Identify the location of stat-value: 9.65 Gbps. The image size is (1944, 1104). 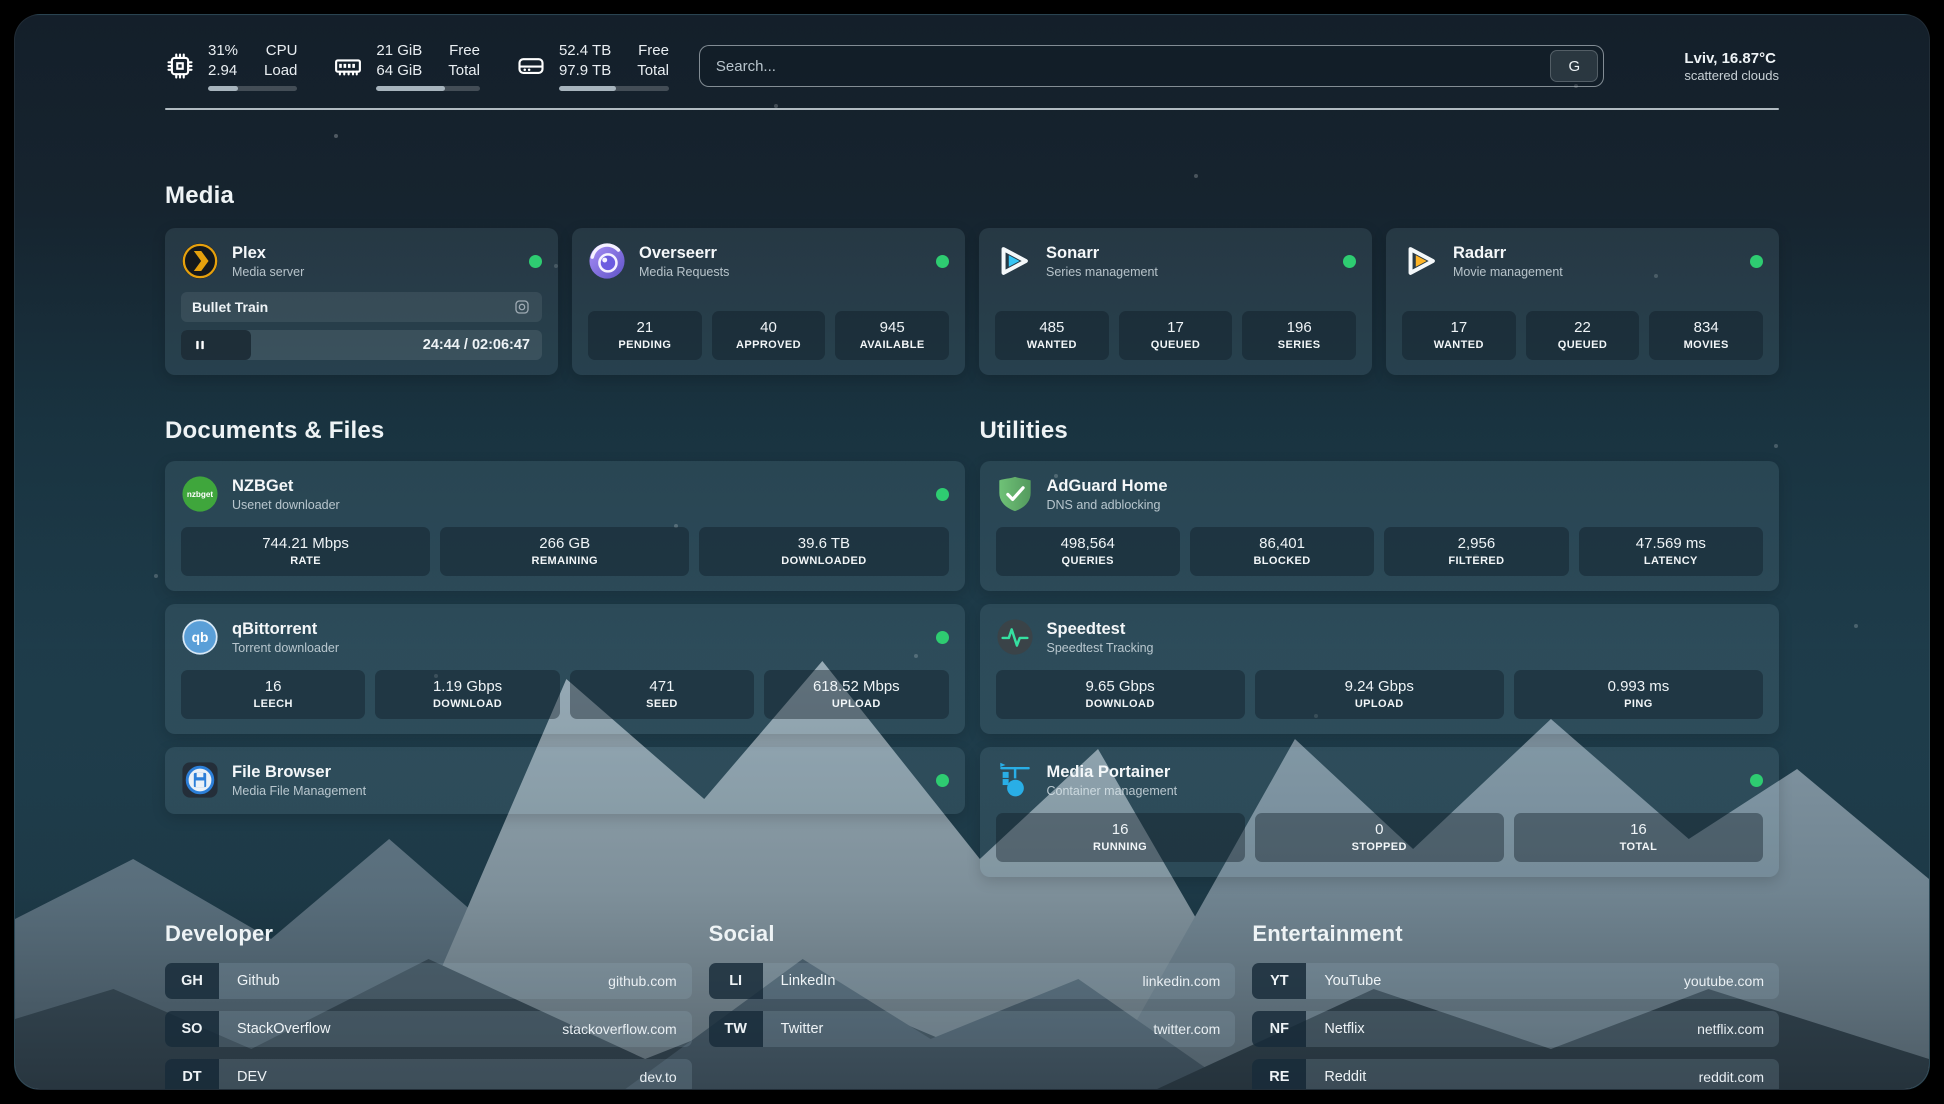
(1120, 686).